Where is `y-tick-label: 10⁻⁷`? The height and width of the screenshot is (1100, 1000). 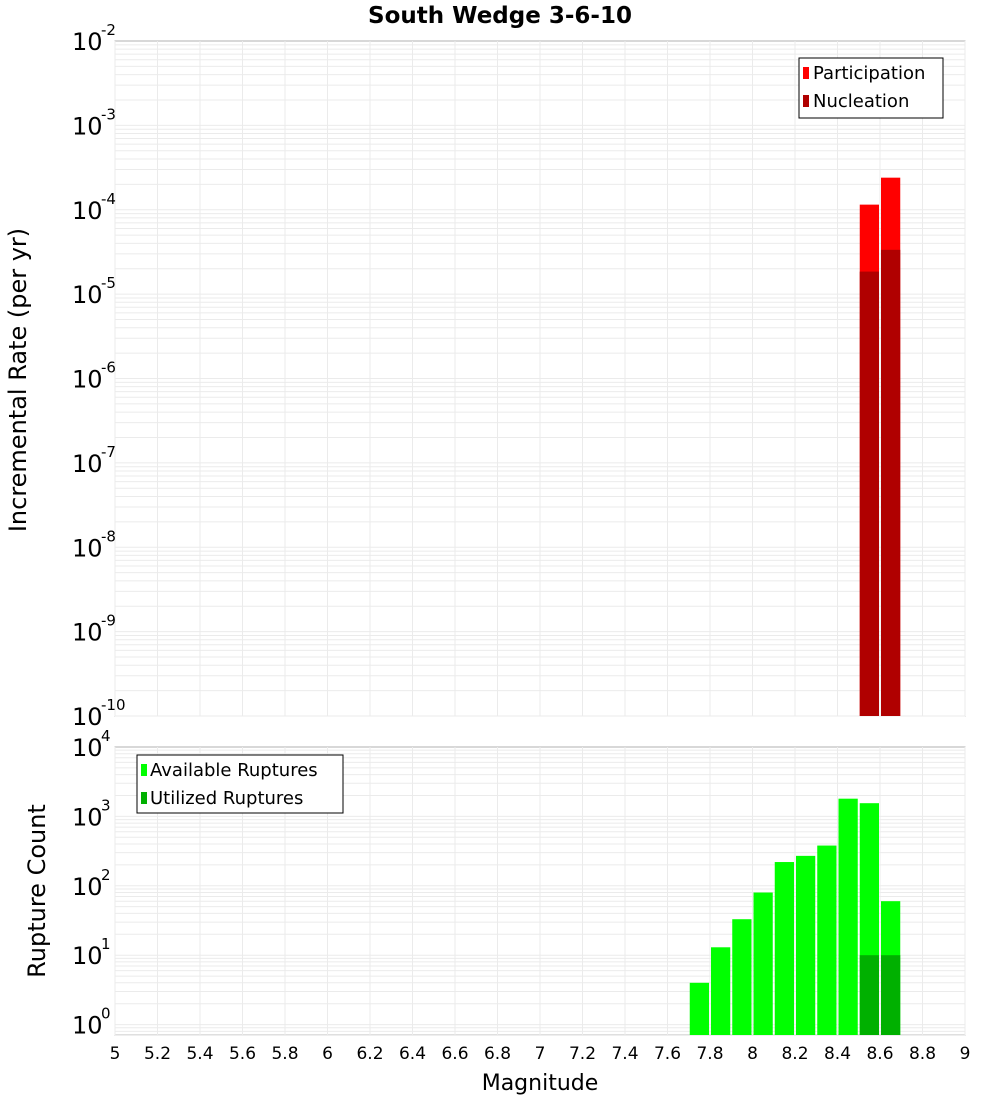 y-tick-label: 10⁻⁷ is located at coordinates (94, 460).